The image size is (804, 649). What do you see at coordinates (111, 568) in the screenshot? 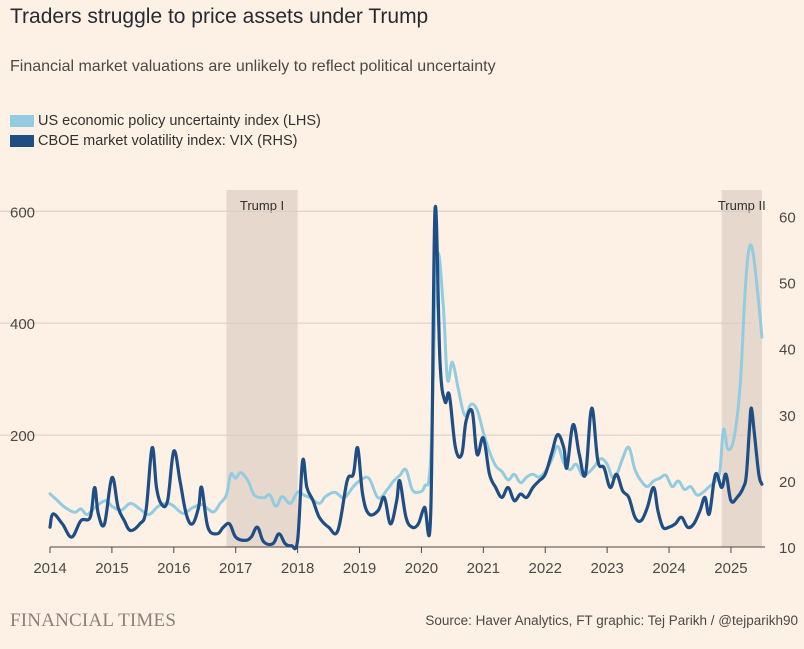
I see `x-axis-tick-label: 2015` at bounding box center [111, 568].